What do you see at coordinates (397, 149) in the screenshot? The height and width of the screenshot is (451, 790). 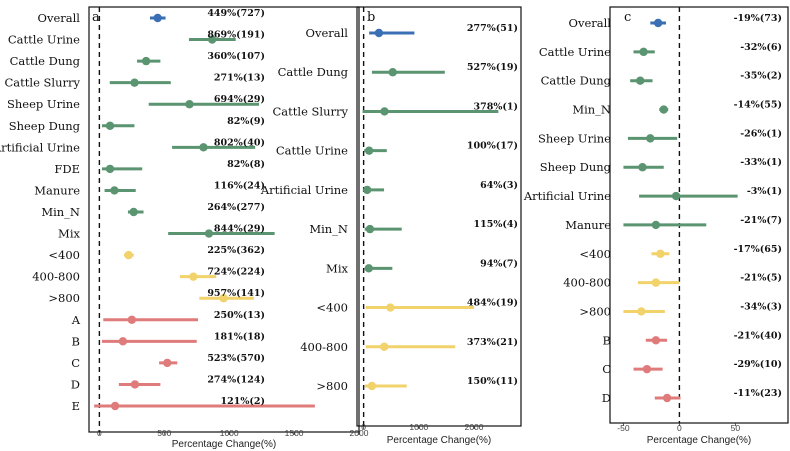 I see `row-cattle-urine: Cattle Urine 100%(17)` at bounding box center [397, 149].